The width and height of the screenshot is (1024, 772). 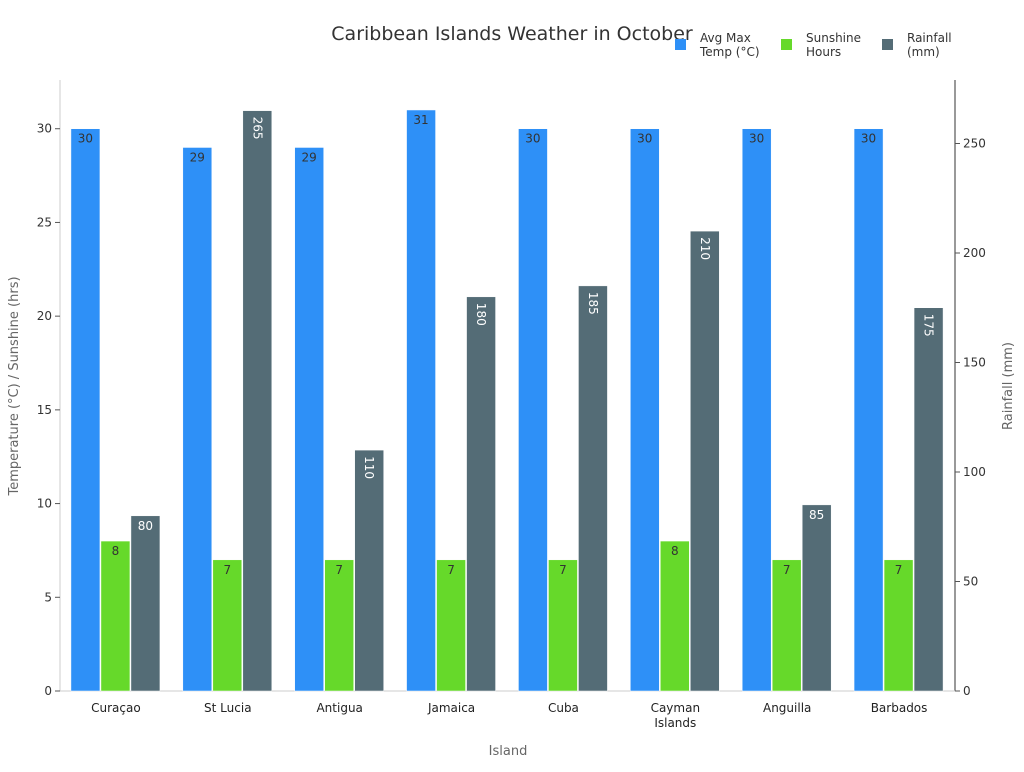 I want to click on y2-tick-label: 250, so click(x=974, y=144).